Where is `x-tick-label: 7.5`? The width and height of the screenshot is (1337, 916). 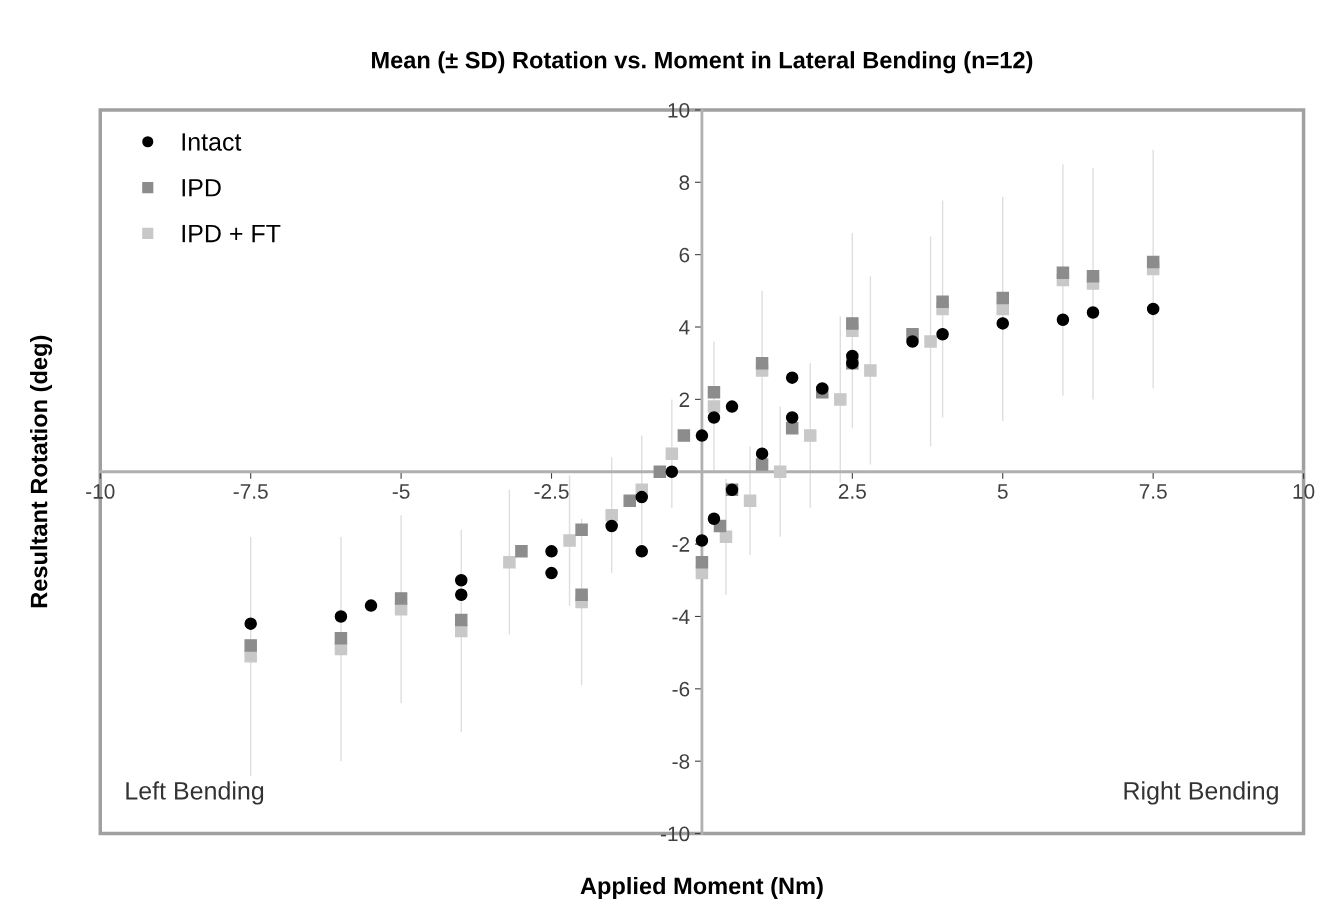 x-tick-label: 7.5 is located at coordinates (1153, 491).